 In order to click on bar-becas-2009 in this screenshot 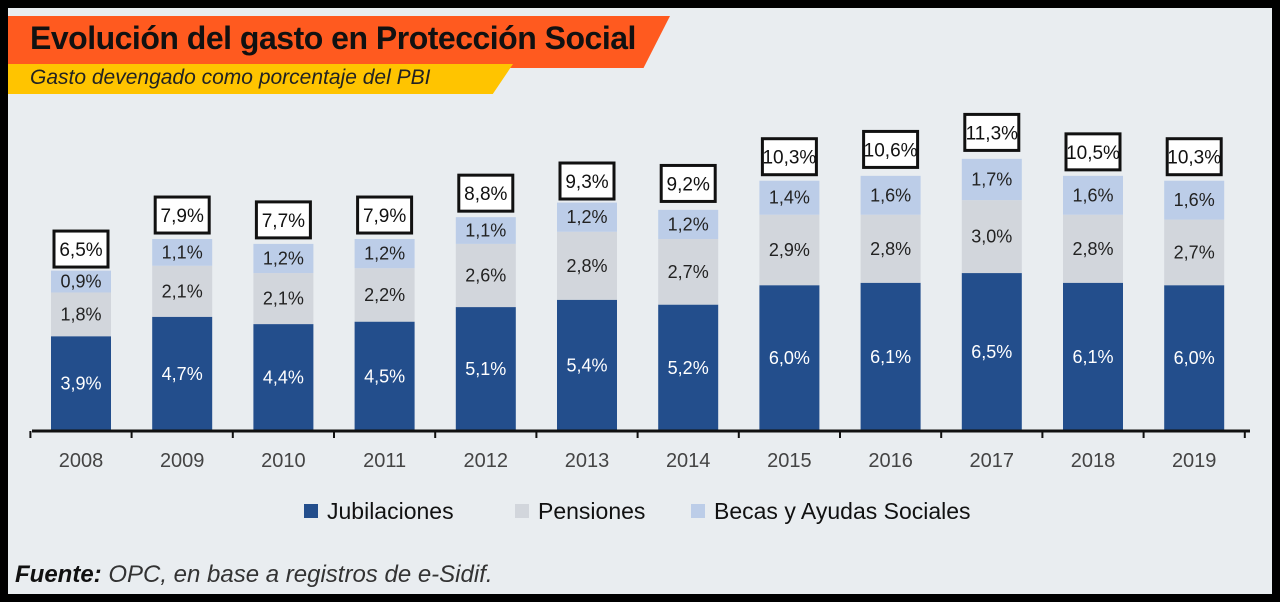, I will do `click(182, 252)`.